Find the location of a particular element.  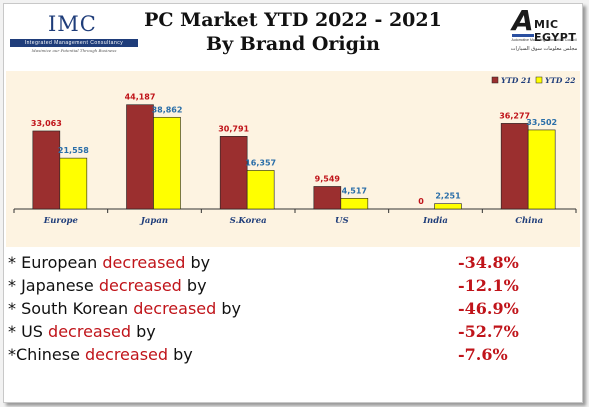

summary-line: * South Korean decreased by is located at coordinates (124, 309).